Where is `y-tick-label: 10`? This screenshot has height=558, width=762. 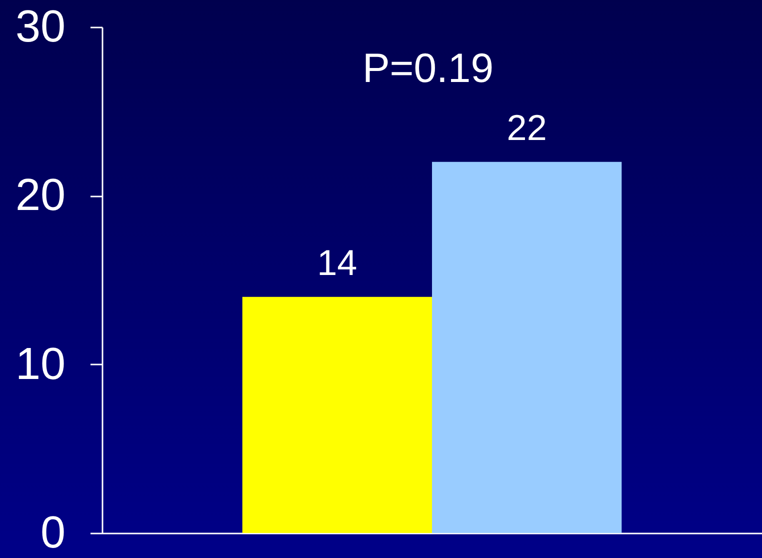
y-tick-label: 10 is located at coordinates (40, 363).